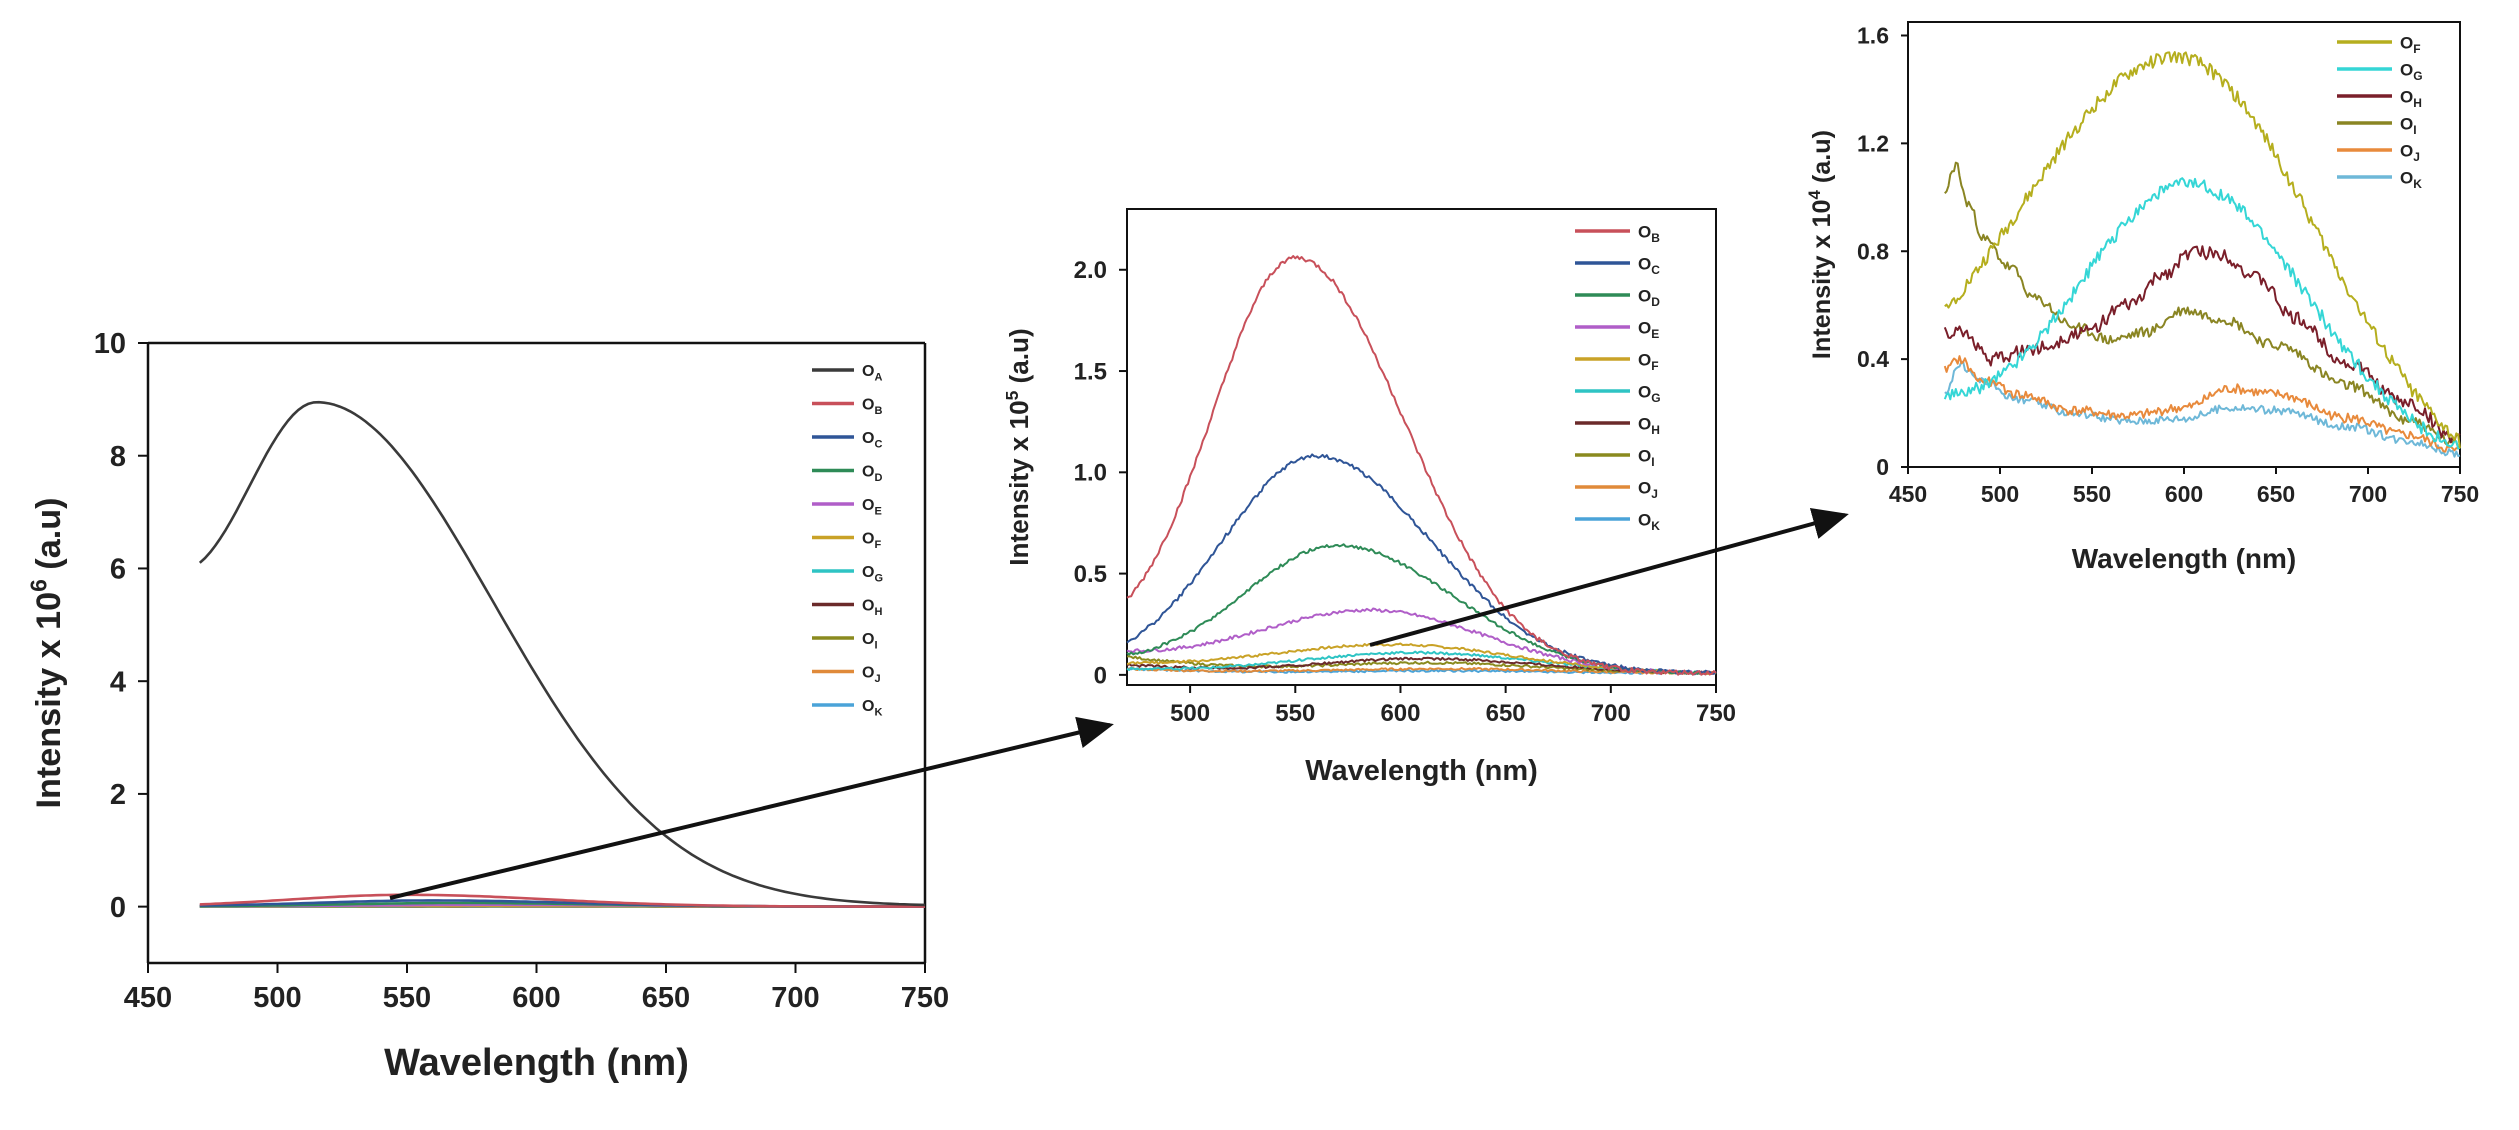 This screenshot has height=1130, width=2519. Describe the element at coordinates (1018, 446) in the screenshot. I see `y-axis-label: Intensity x 105 (a.u)` at that location.